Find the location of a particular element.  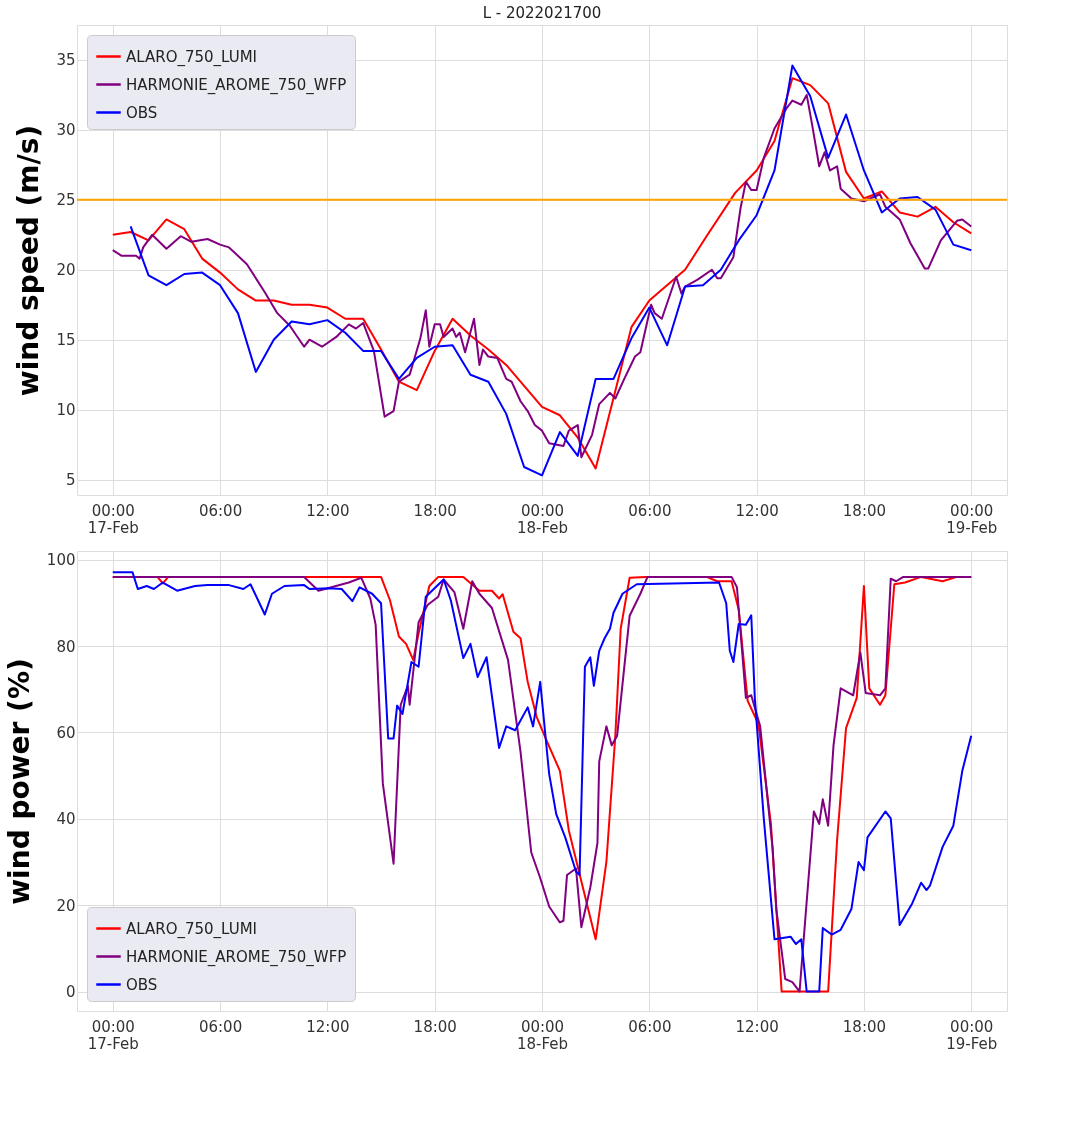

y-tick-label: 10 is located at coordinates (66, 410).